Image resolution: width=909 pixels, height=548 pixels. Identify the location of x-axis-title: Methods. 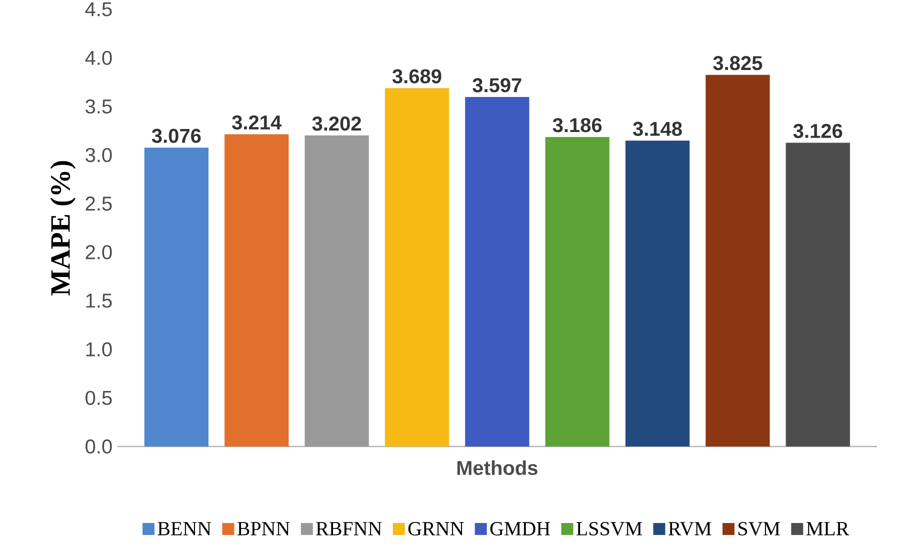
(497, 468).